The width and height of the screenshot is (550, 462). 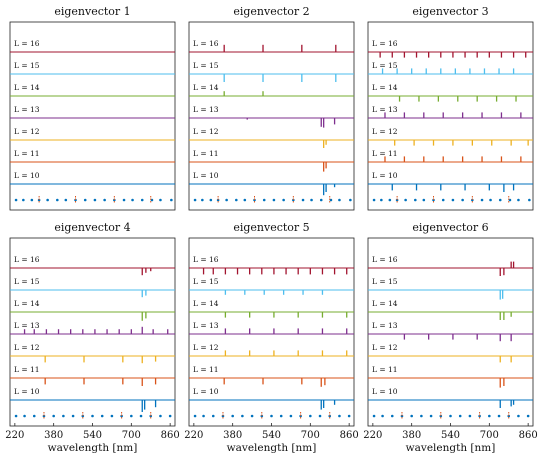 What do you see at coordinates (271, 11) in the screenshot?
I see `panel-title: eigenvector 2` at bounding box center [271, 11].